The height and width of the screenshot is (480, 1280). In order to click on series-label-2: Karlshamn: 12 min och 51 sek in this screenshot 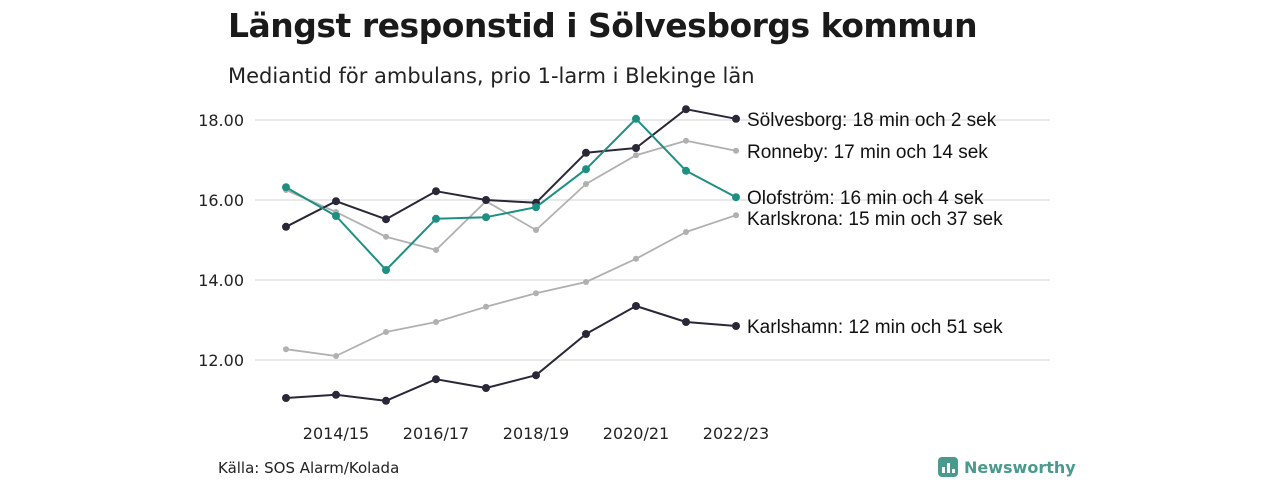, I will do `click(875, 327)`.